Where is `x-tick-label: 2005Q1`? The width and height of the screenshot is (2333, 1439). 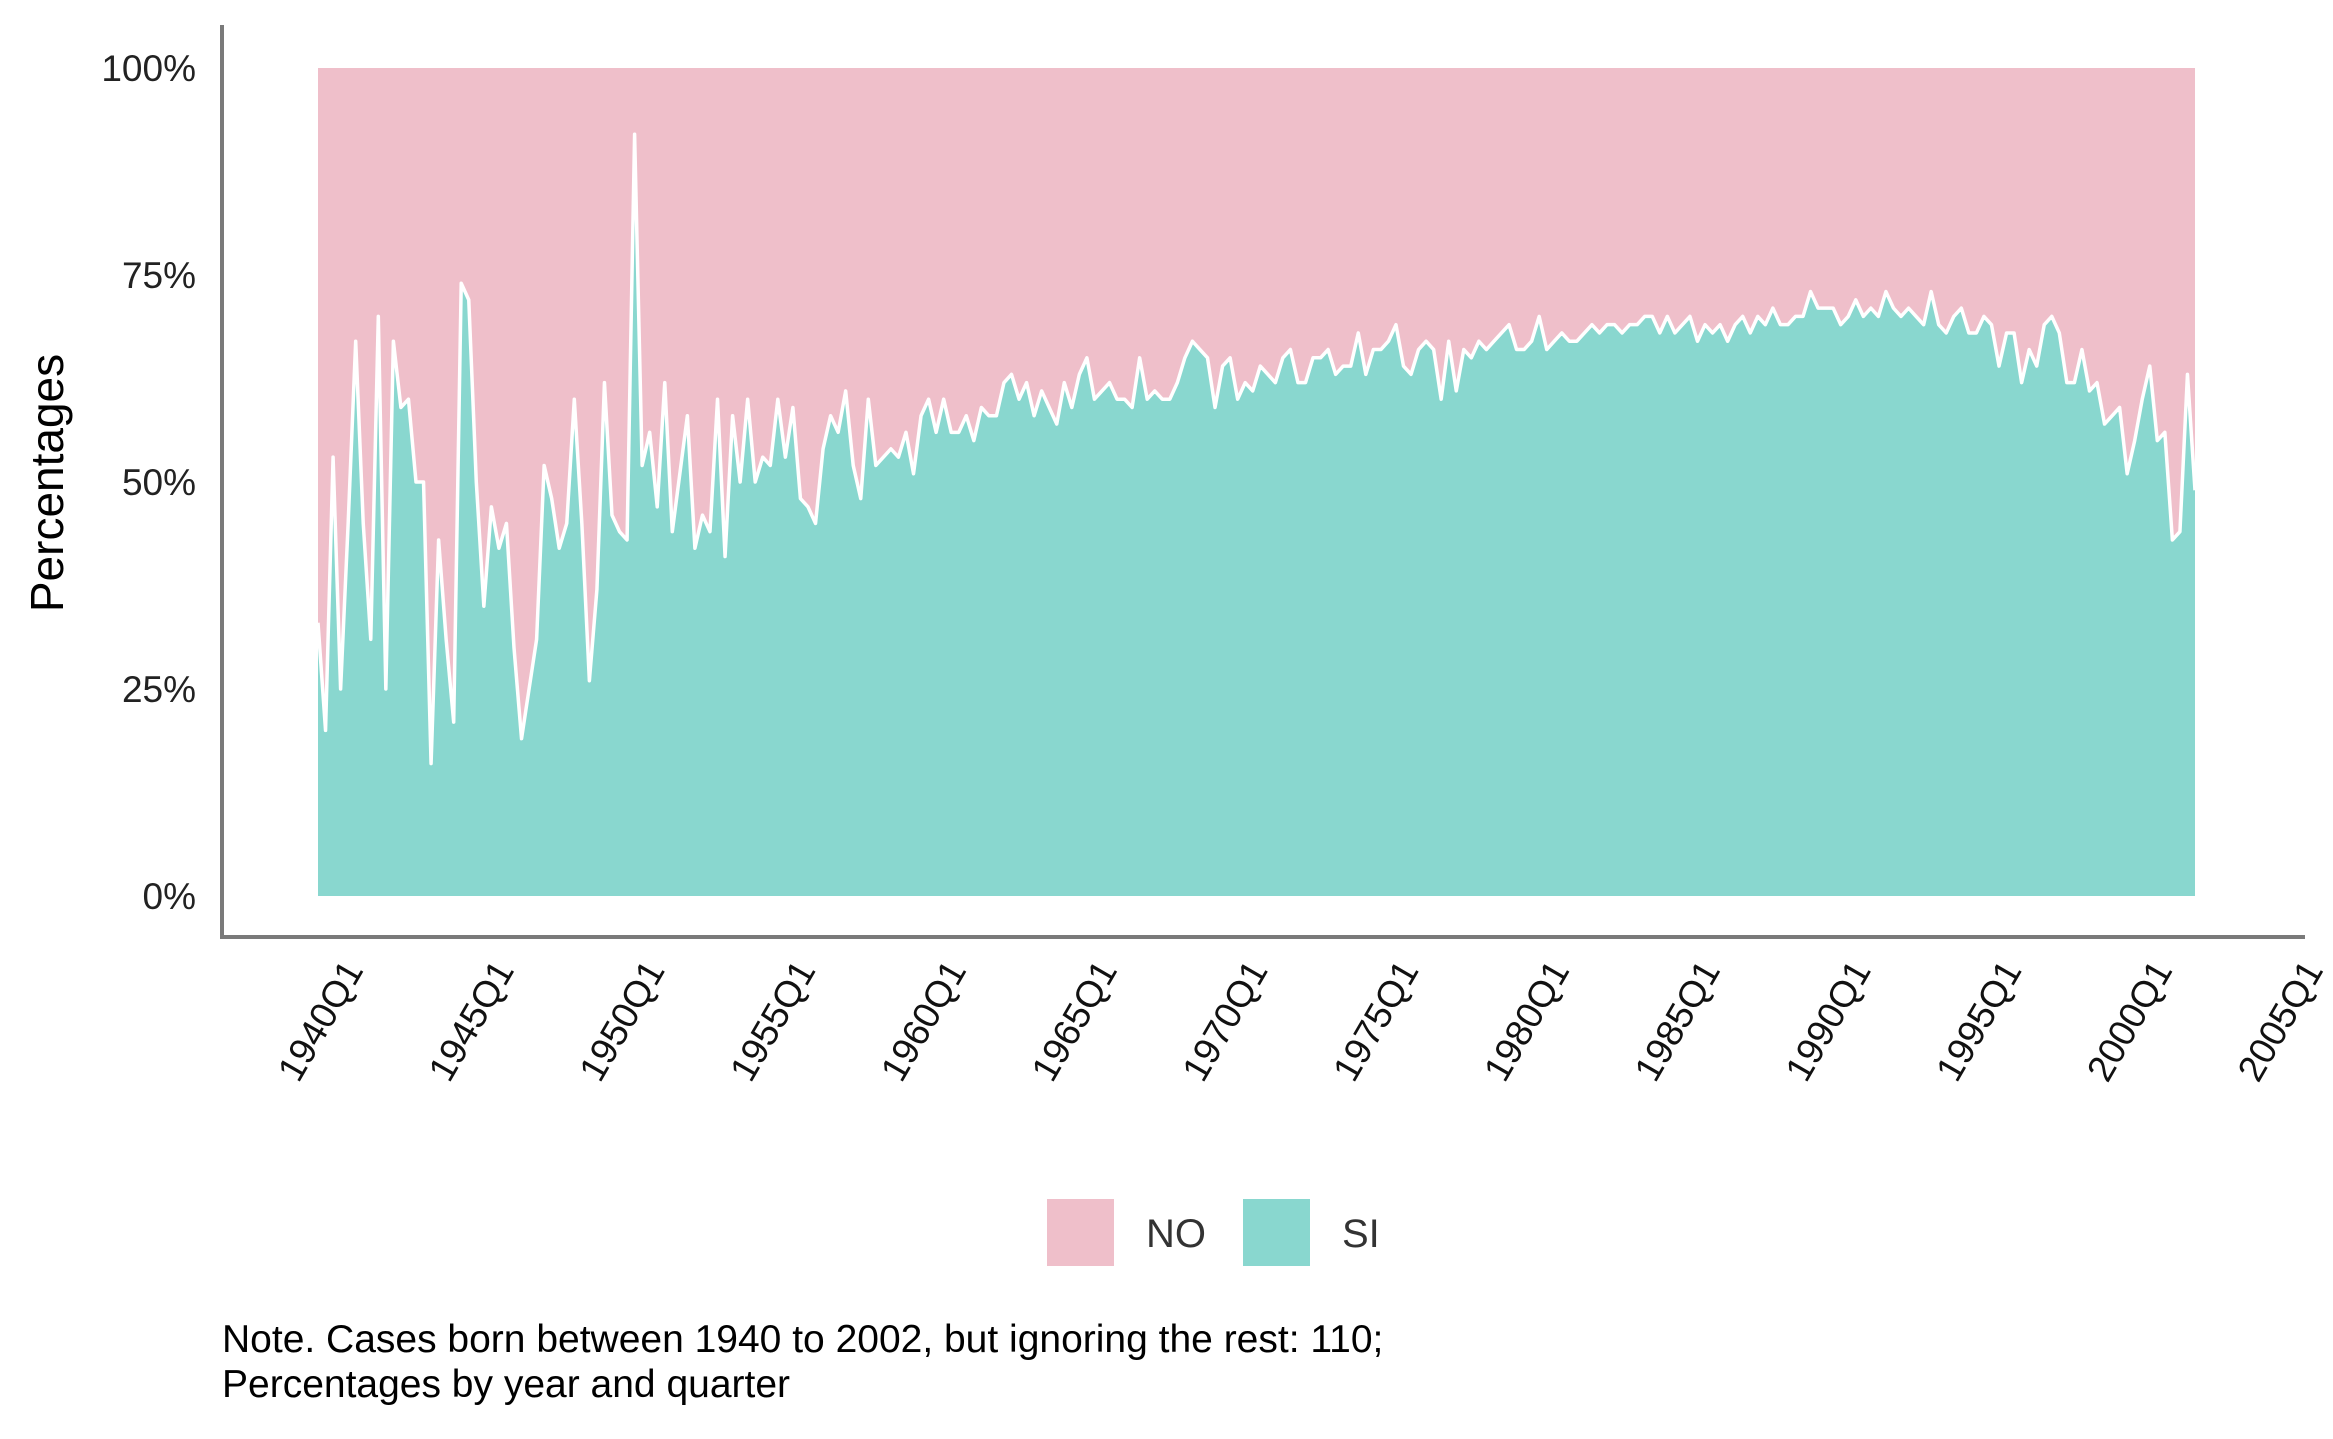 x-tick-label: 2005Q1 is located at coordinates (2280, 1021).